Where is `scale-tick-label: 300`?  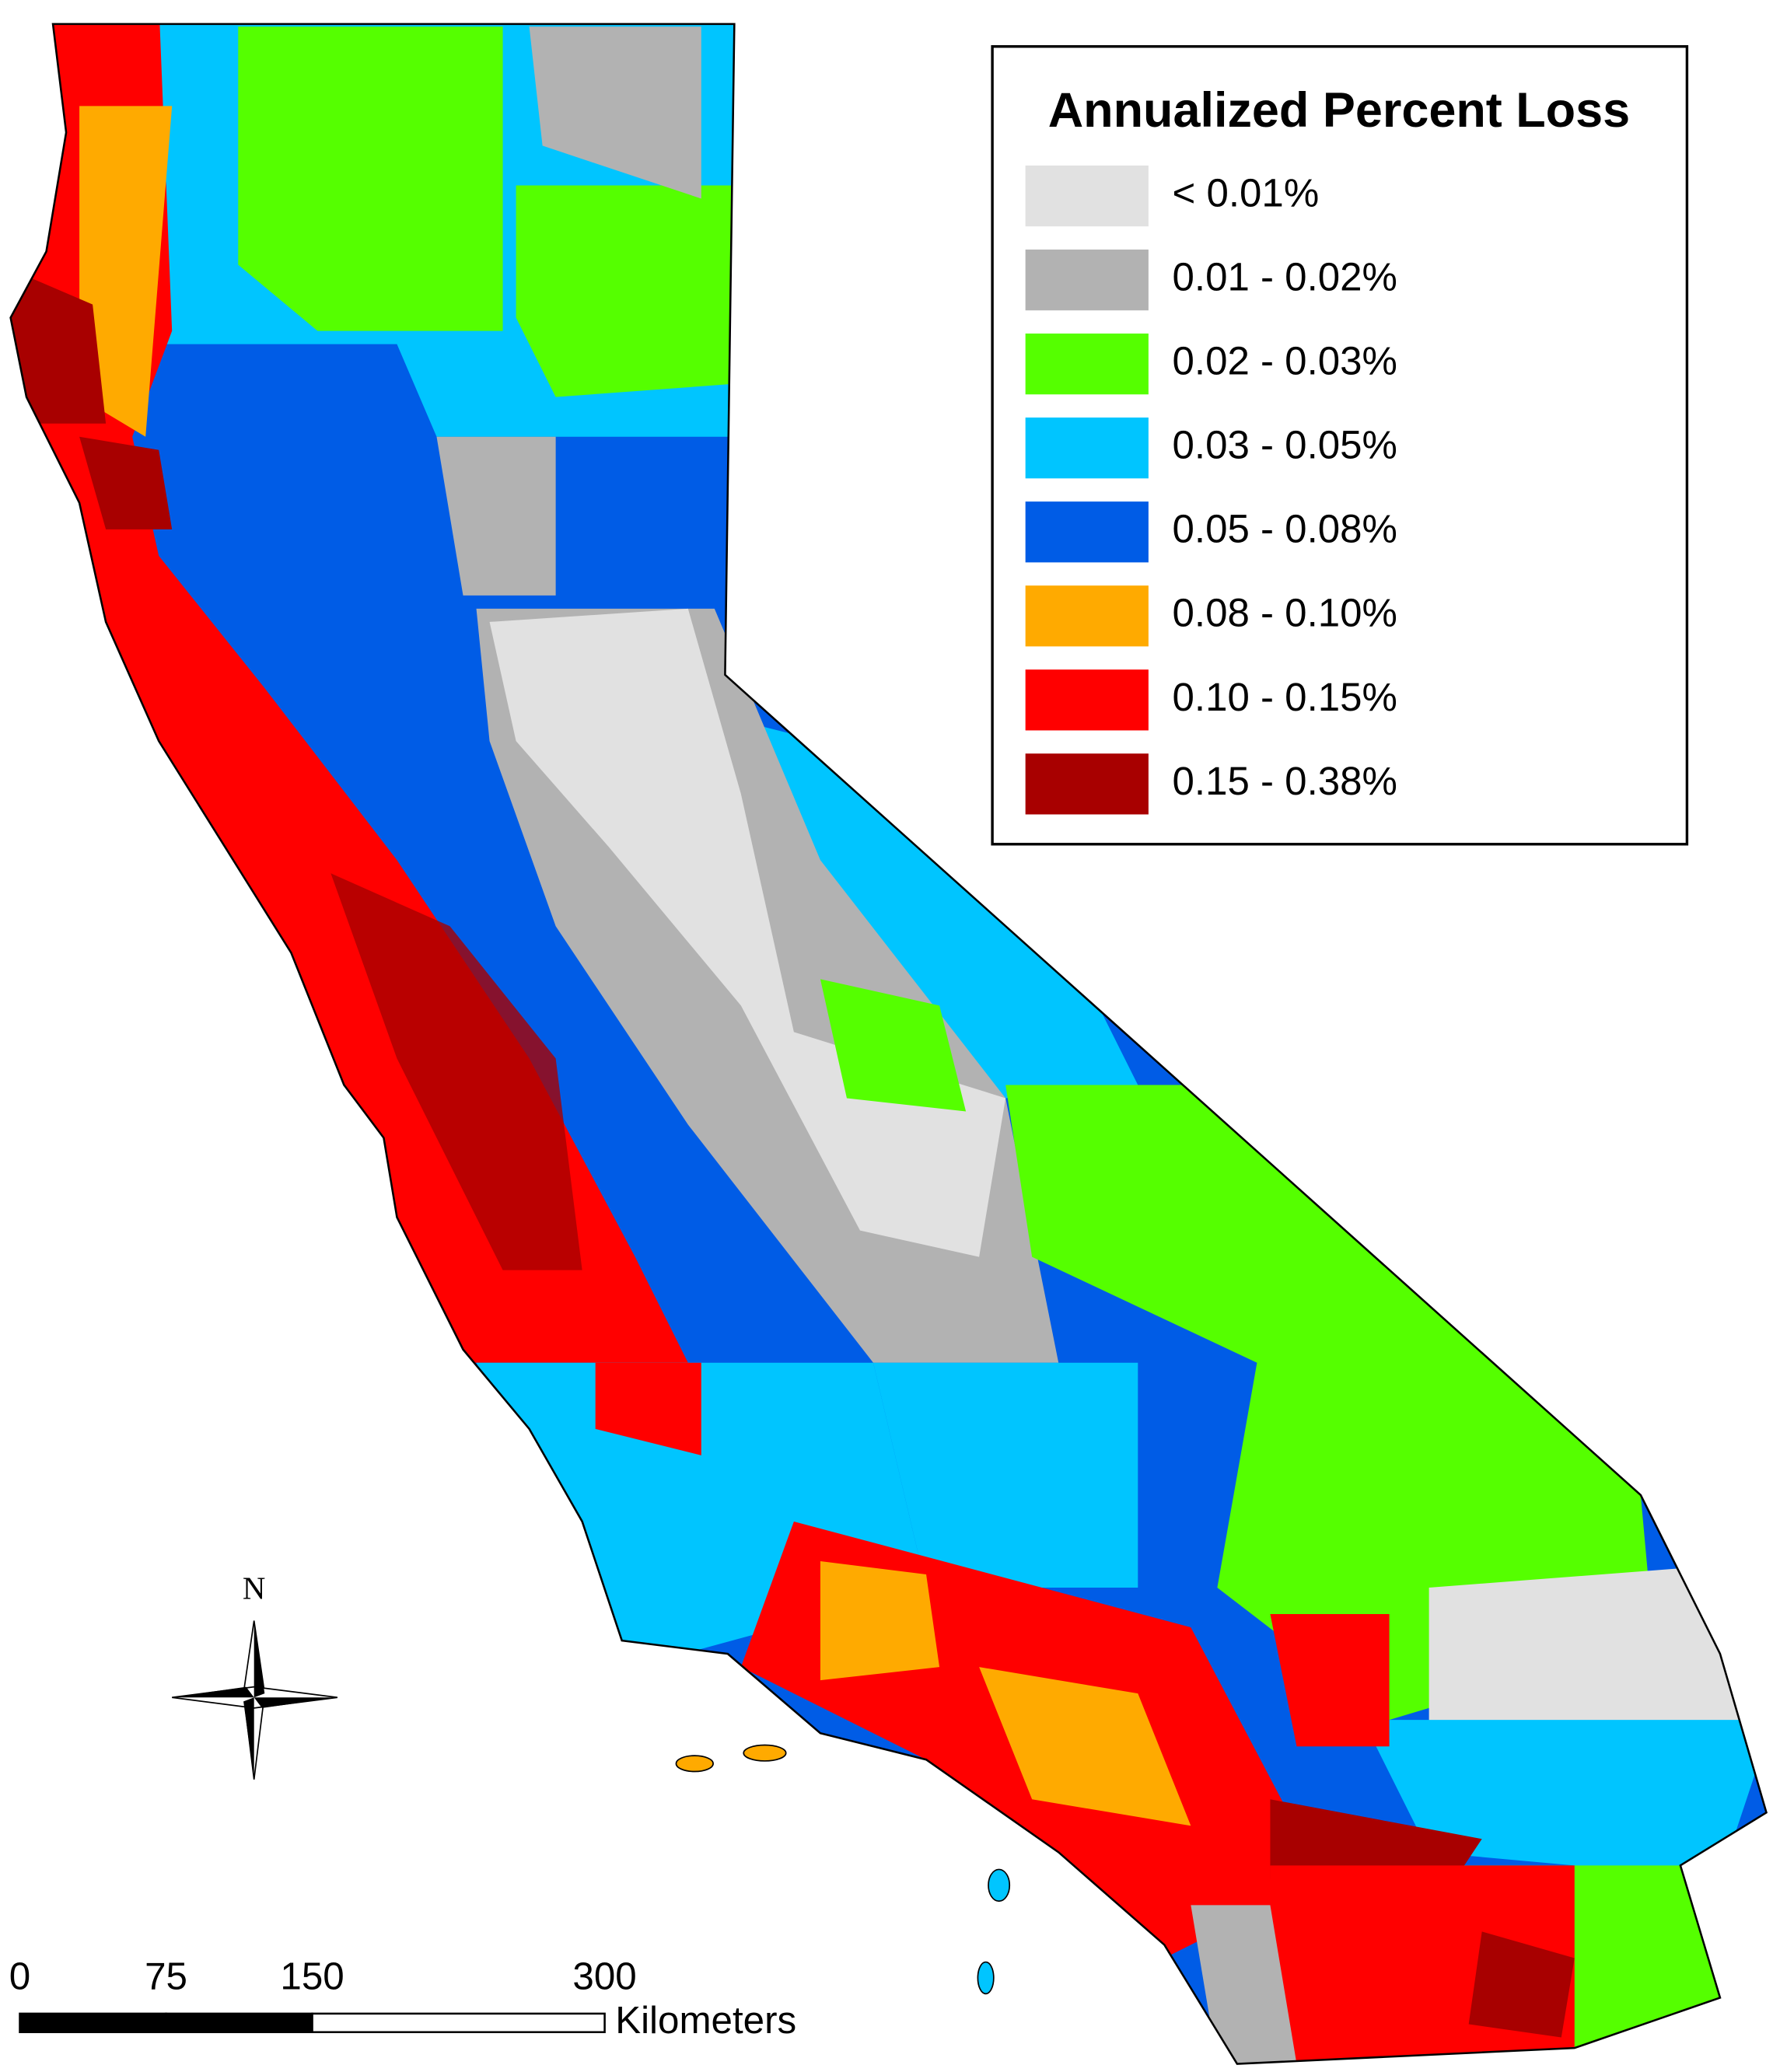
scale-tick-label: 300 is located at coordinates (604, 1976).